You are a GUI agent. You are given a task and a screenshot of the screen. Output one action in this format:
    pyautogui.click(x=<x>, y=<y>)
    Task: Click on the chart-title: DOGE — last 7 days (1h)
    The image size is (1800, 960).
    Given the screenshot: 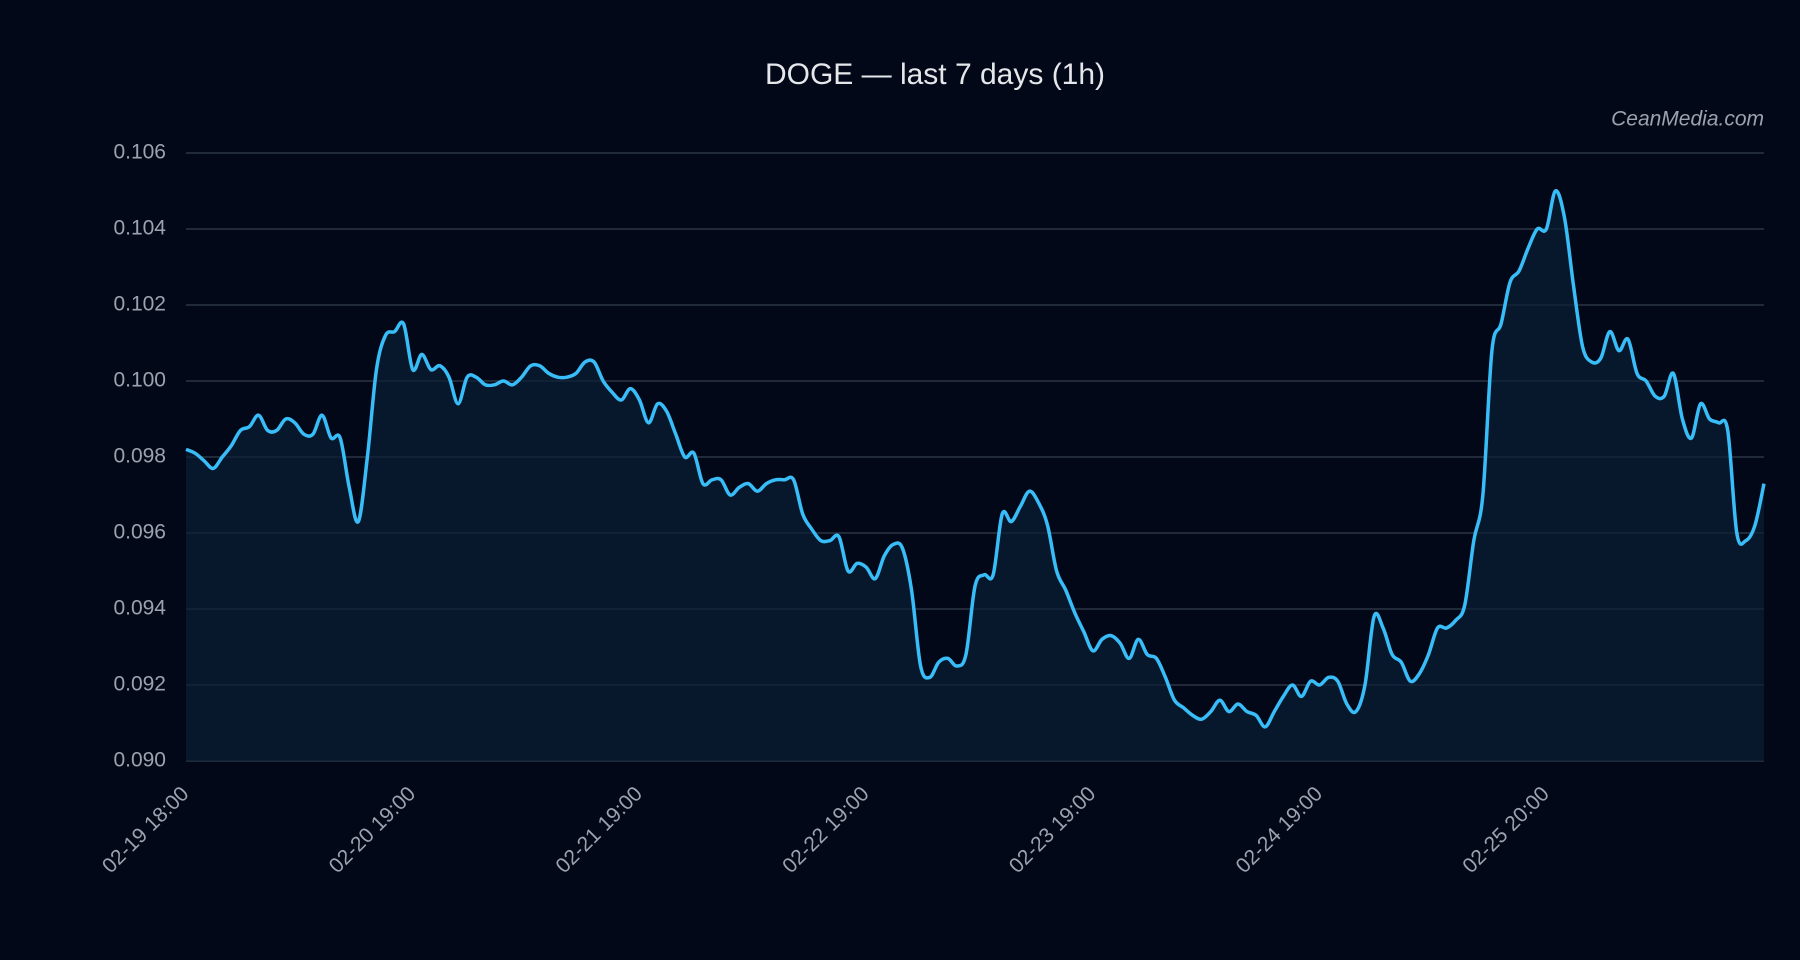 What is the action you would take?
    pyautogui.click(x=935, y=74)
    